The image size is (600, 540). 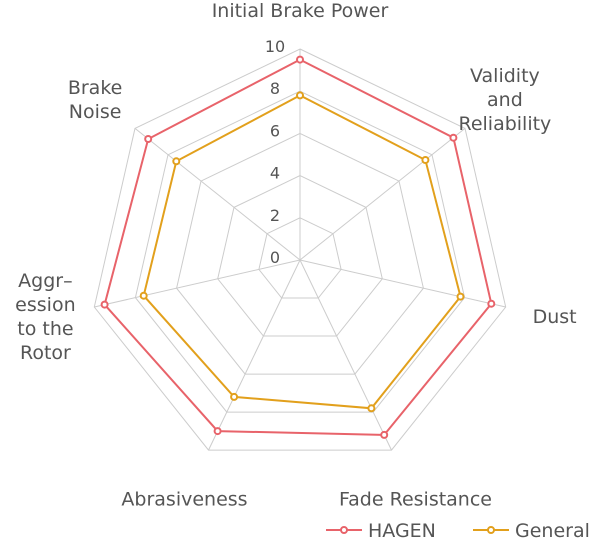 What do you see at coordinates (45, 305) in the screenshot?
I see `axis-label-line: ession` at bounding box center [45, 305].